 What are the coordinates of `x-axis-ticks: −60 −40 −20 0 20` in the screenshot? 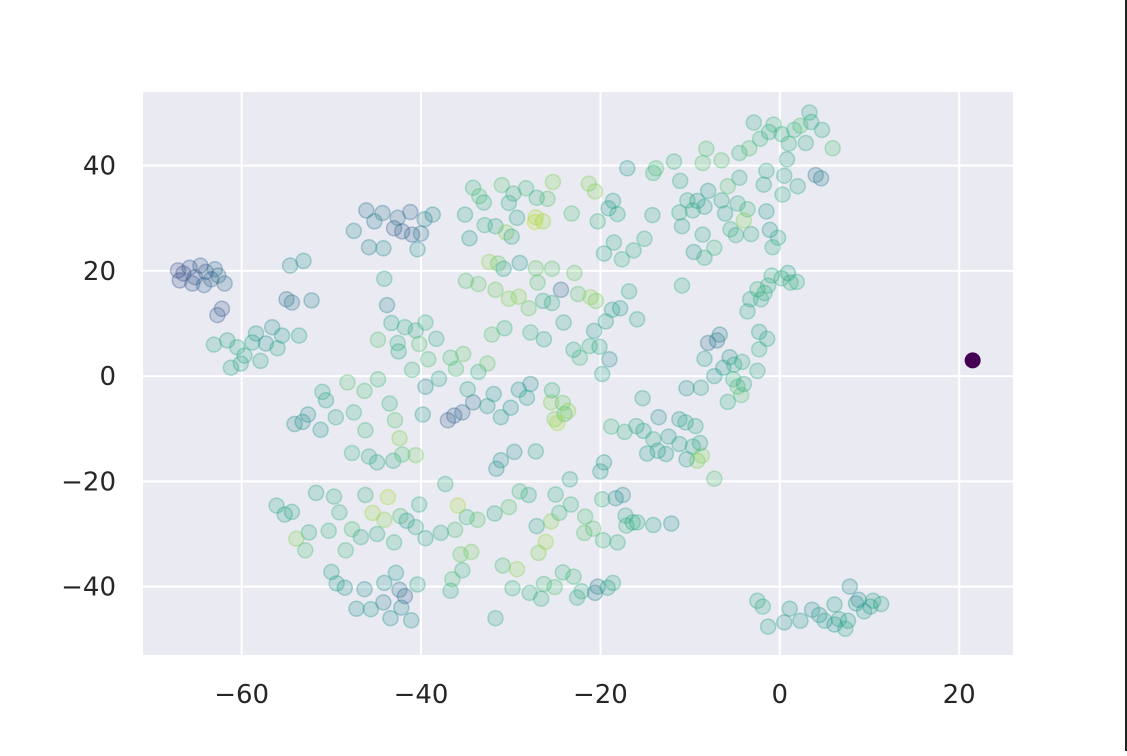 It's located at (595, 695).